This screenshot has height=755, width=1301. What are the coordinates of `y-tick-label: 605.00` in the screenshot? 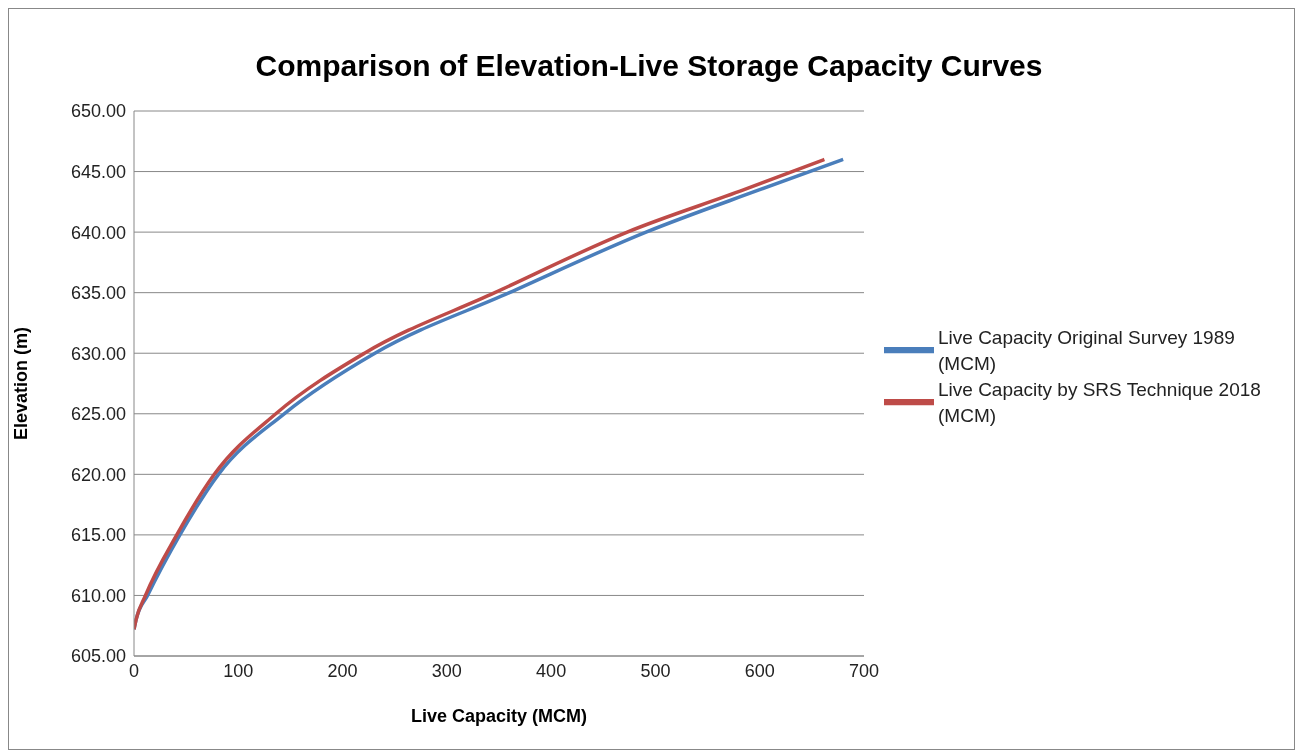 It's located at (98, 656).